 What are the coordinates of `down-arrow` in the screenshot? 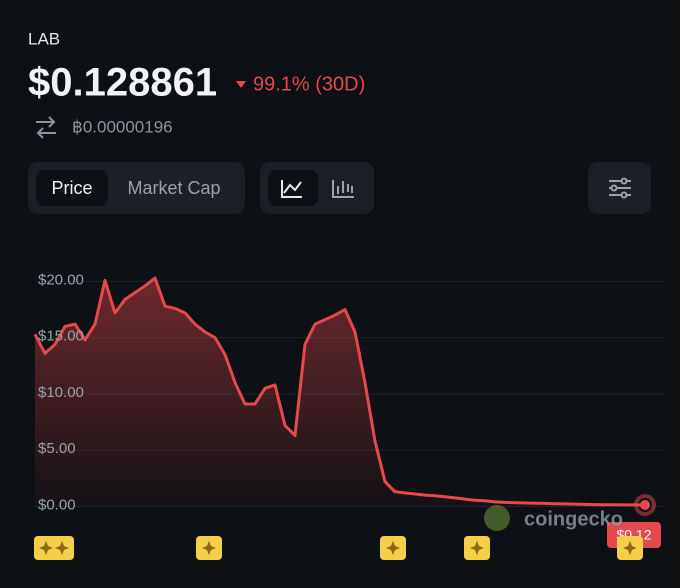 It's located at (241, 84).